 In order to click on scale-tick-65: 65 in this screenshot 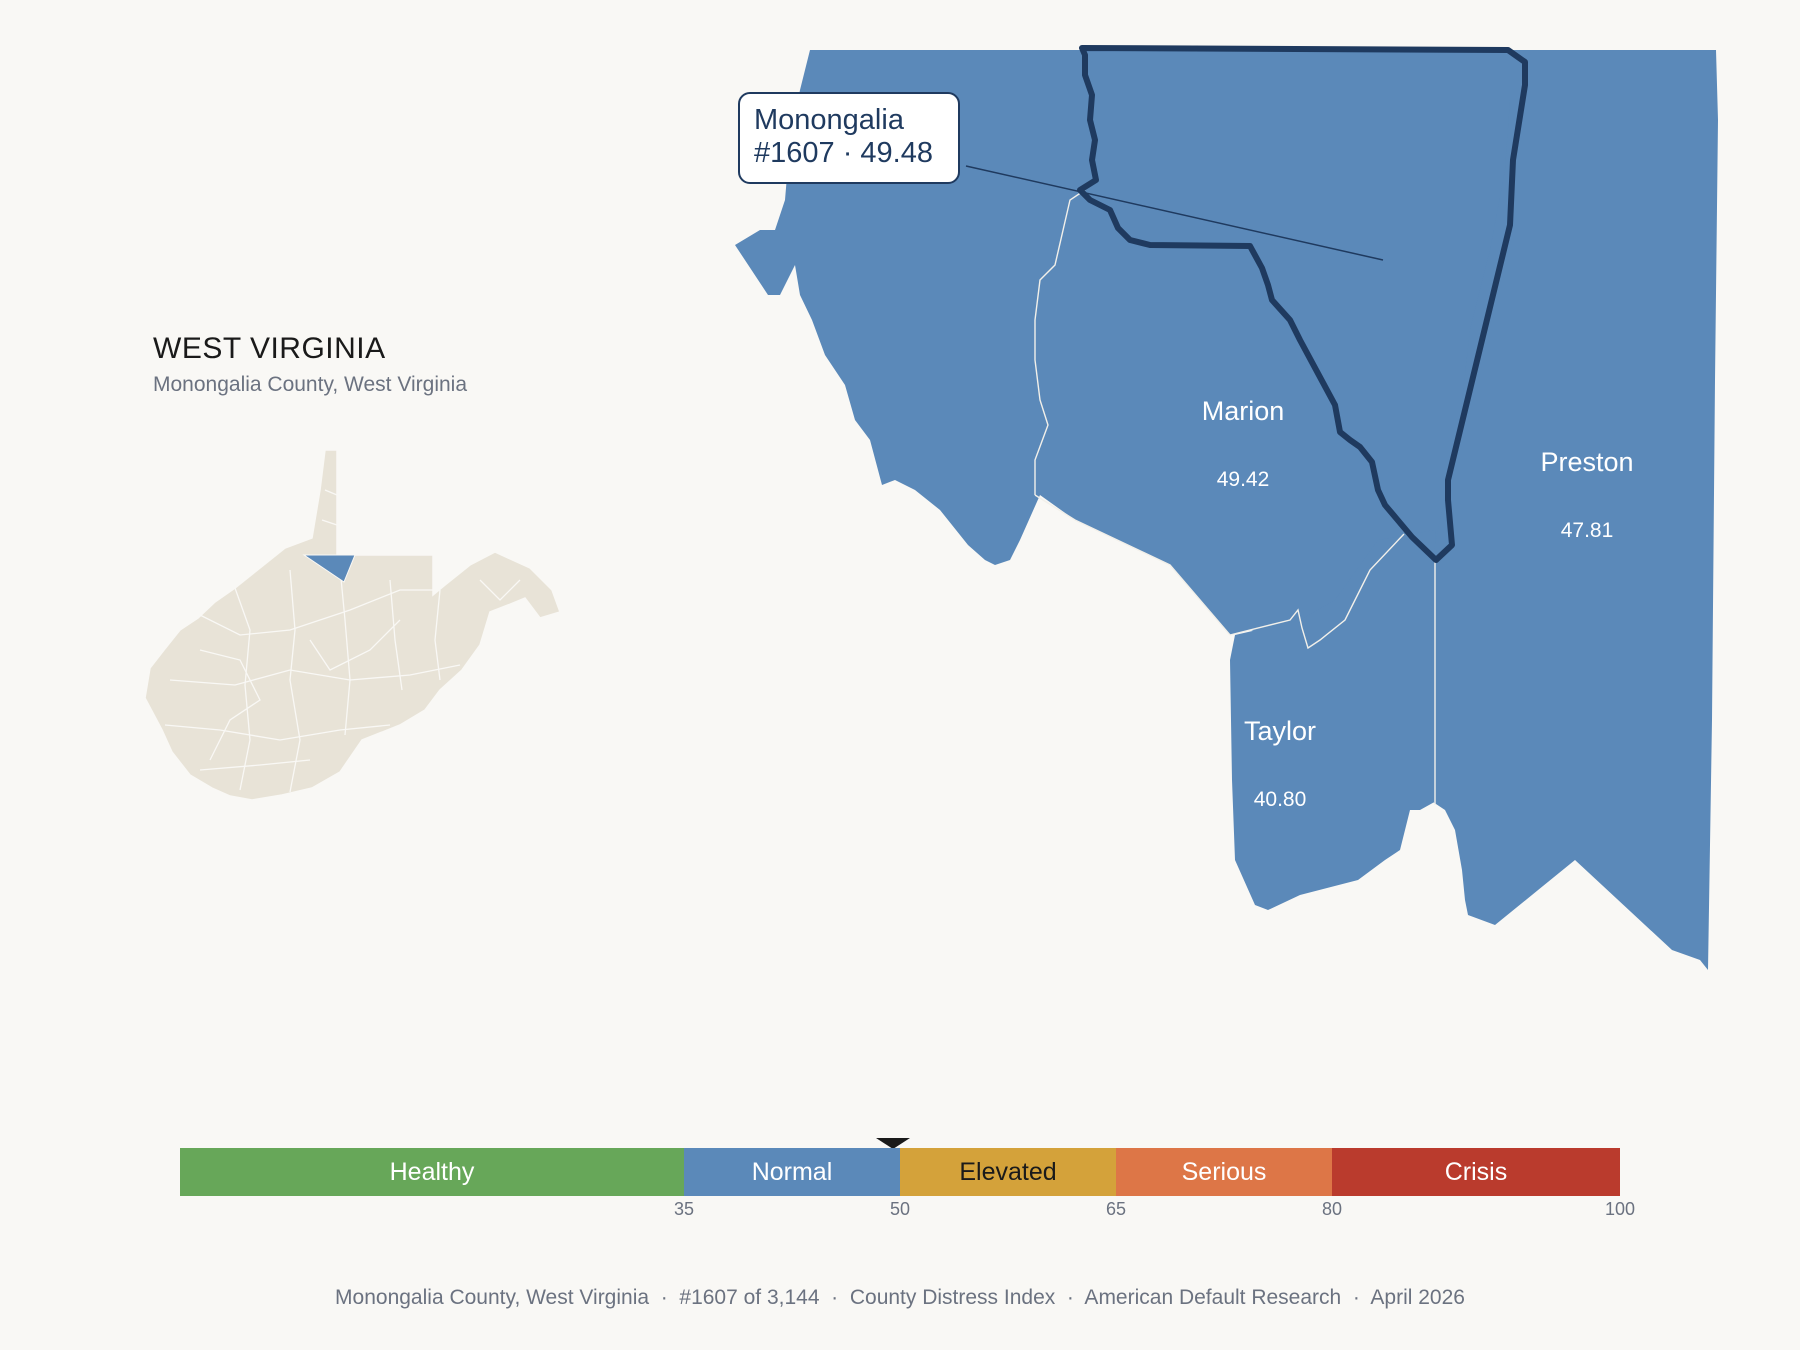, I will do `click(1116, 1209)`.